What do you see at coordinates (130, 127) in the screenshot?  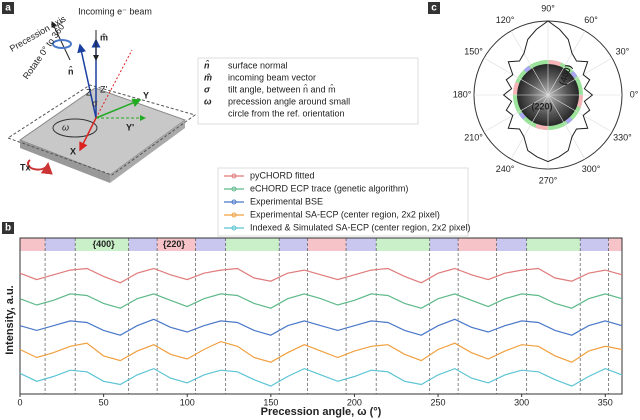 I see `label: Y'` at bounding box center [130, 127].